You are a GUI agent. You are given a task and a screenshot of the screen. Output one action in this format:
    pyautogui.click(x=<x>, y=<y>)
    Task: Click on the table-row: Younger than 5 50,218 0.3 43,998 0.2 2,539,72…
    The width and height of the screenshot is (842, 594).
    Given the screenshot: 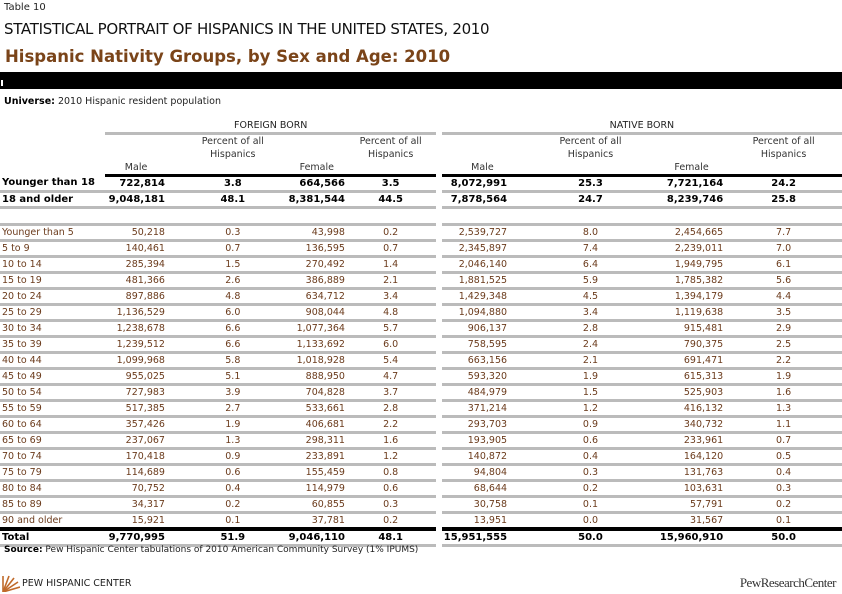 What is the action you would take?
    pyautogui.click(x=421, y=233)
    